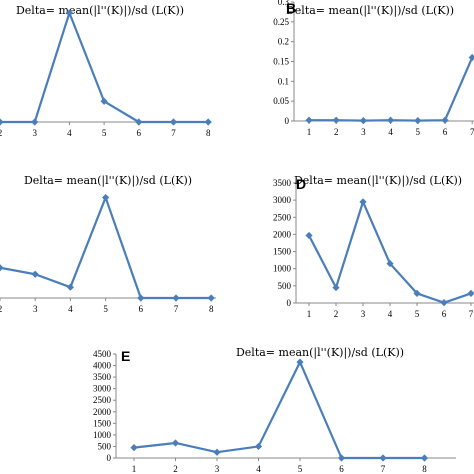  What do you see at coordinates (283, 81) in the screenshot?
I see `y-tick-label: 0.1` at bounding box center [283, 81].